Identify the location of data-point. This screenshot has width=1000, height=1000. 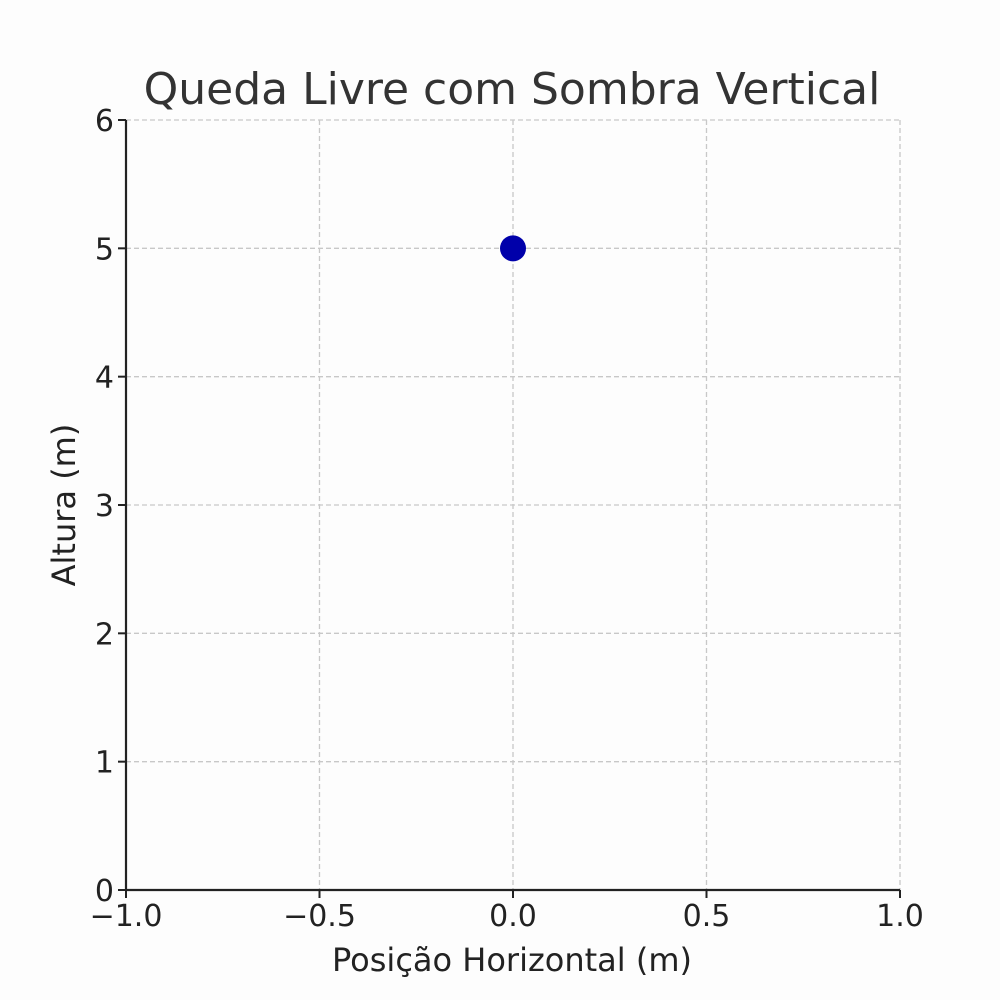
(513, 248).